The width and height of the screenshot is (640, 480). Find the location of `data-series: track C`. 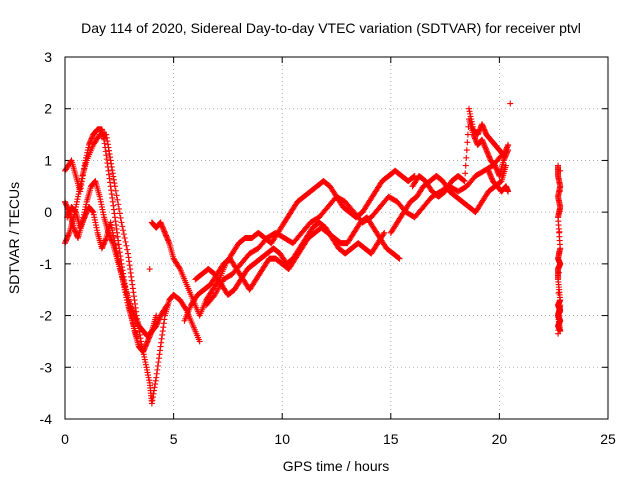

data-series: track C is located at coordinates (116, 259).